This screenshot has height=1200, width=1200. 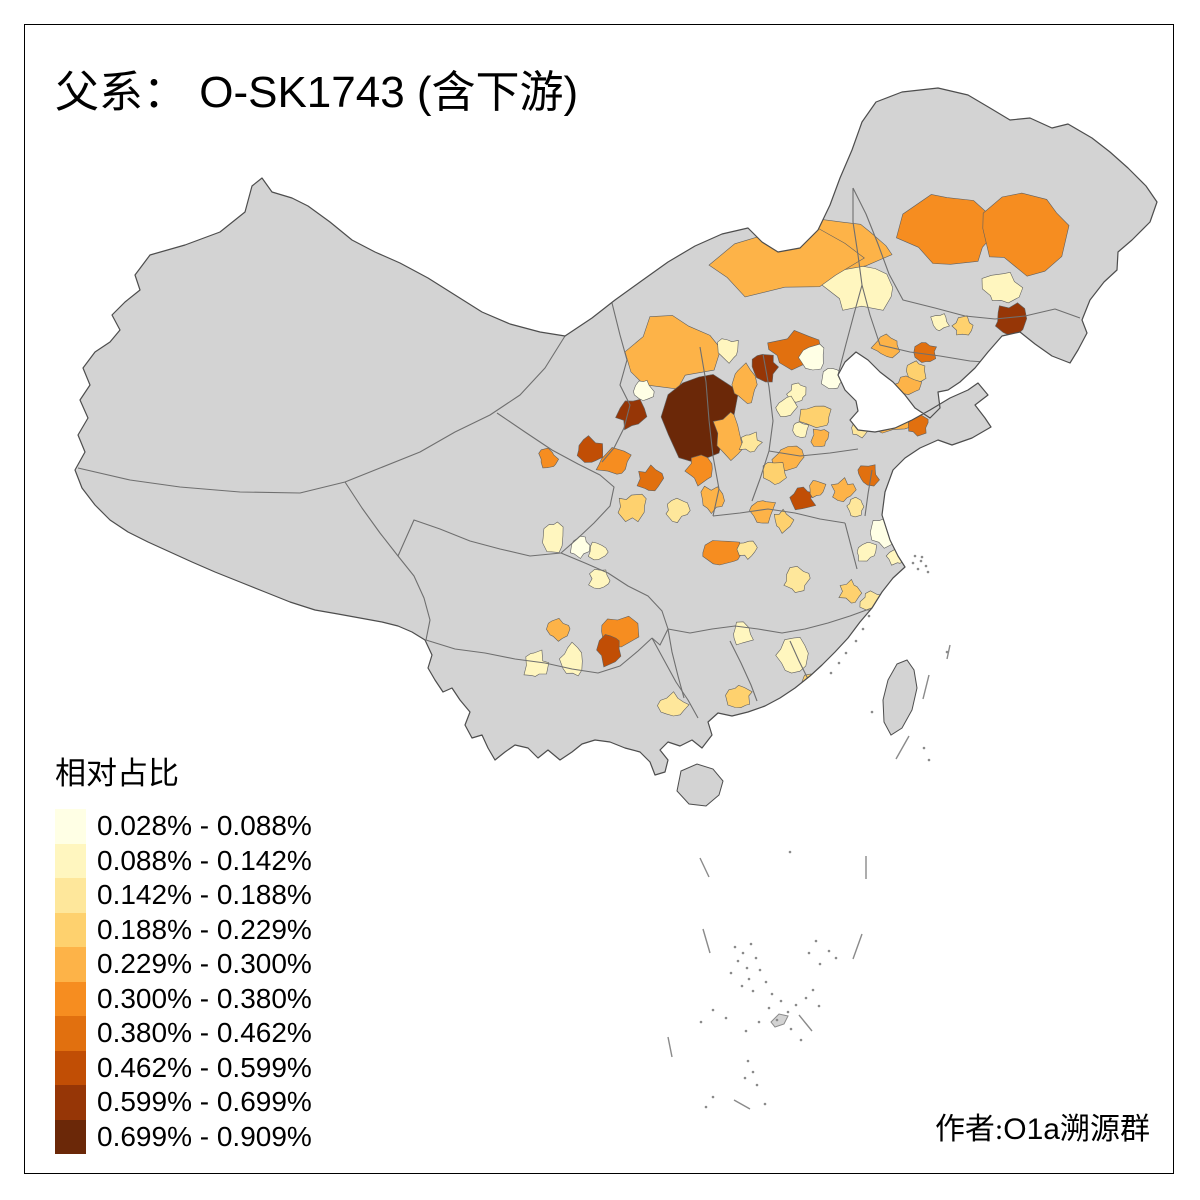 What do you see at coordinates (204, 1136) in the screenshot?
I see `legend-label: 0.699% - 0.909%` at bounding box center [204, 1136].